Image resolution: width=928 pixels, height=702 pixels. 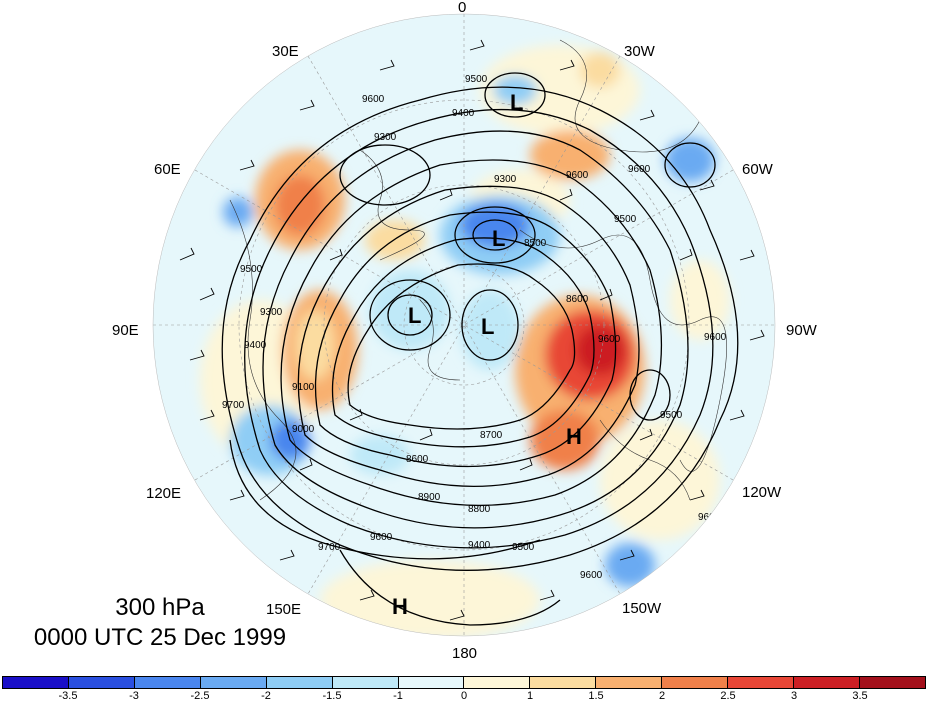 I want to click on contour-label: 8800, so click(x=479, y=509).